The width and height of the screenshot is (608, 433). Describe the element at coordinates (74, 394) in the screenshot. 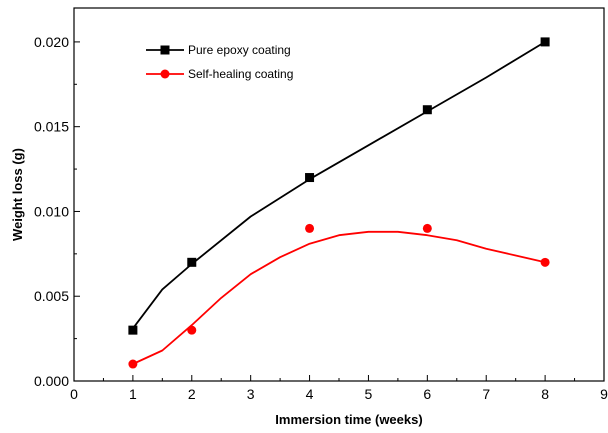

I see `x-tick-label: 0` at that location.